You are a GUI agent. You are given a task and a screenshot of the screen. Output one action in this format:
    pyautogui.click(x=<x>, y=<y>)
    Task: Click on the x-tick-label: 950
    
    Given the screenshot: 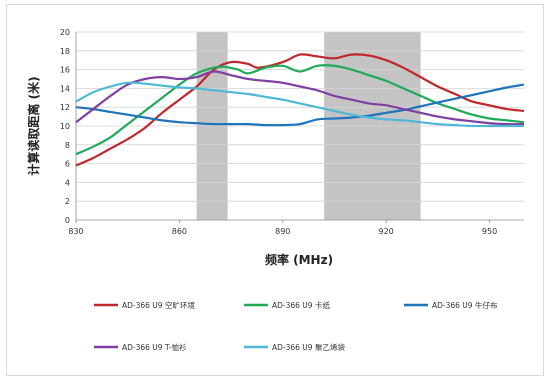 What is the action you would take?
    pyautogui.click(x=489, y=231)
    